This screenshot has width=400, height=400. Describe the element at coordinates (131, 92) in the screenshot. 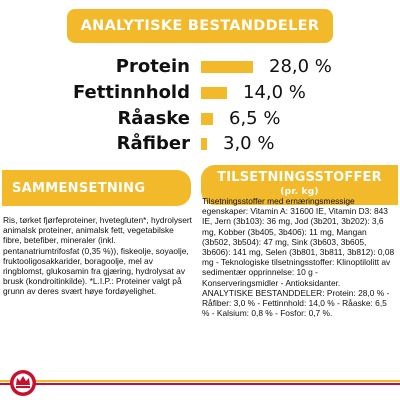

I see `analysis-label: Fettinnhold` at that location.